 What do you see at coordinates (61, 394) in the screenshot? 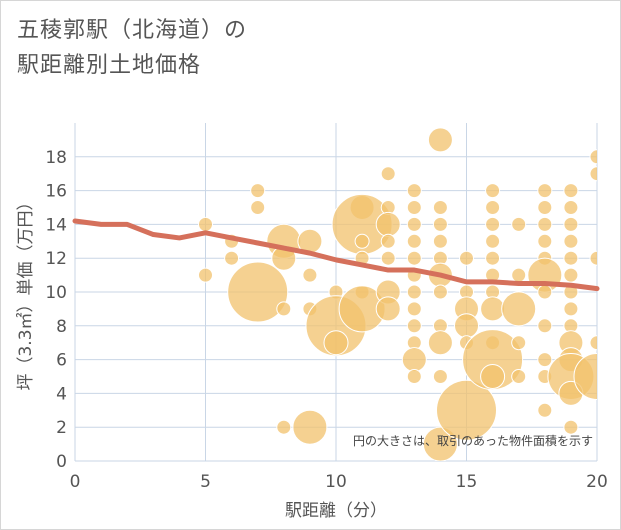
I see `y-tick-label: 4` at bounding box center [61, 394].